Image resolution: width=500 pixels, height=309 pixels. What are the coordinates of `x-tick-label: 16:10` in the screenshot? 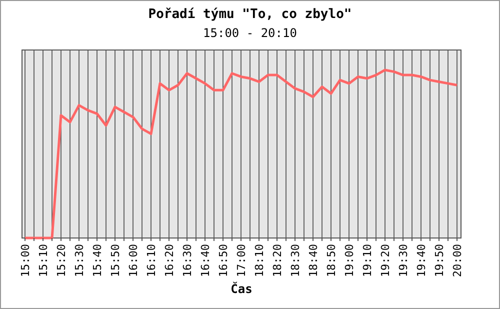 It's located at (151, 261).